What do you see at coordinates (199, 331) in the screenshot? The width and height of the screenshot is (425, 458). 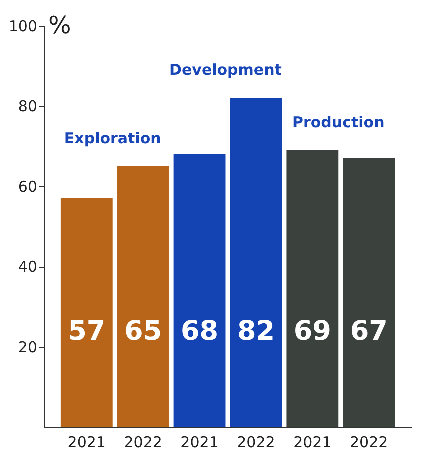 I see `data-label: 68` at bounding box center [199, 331].